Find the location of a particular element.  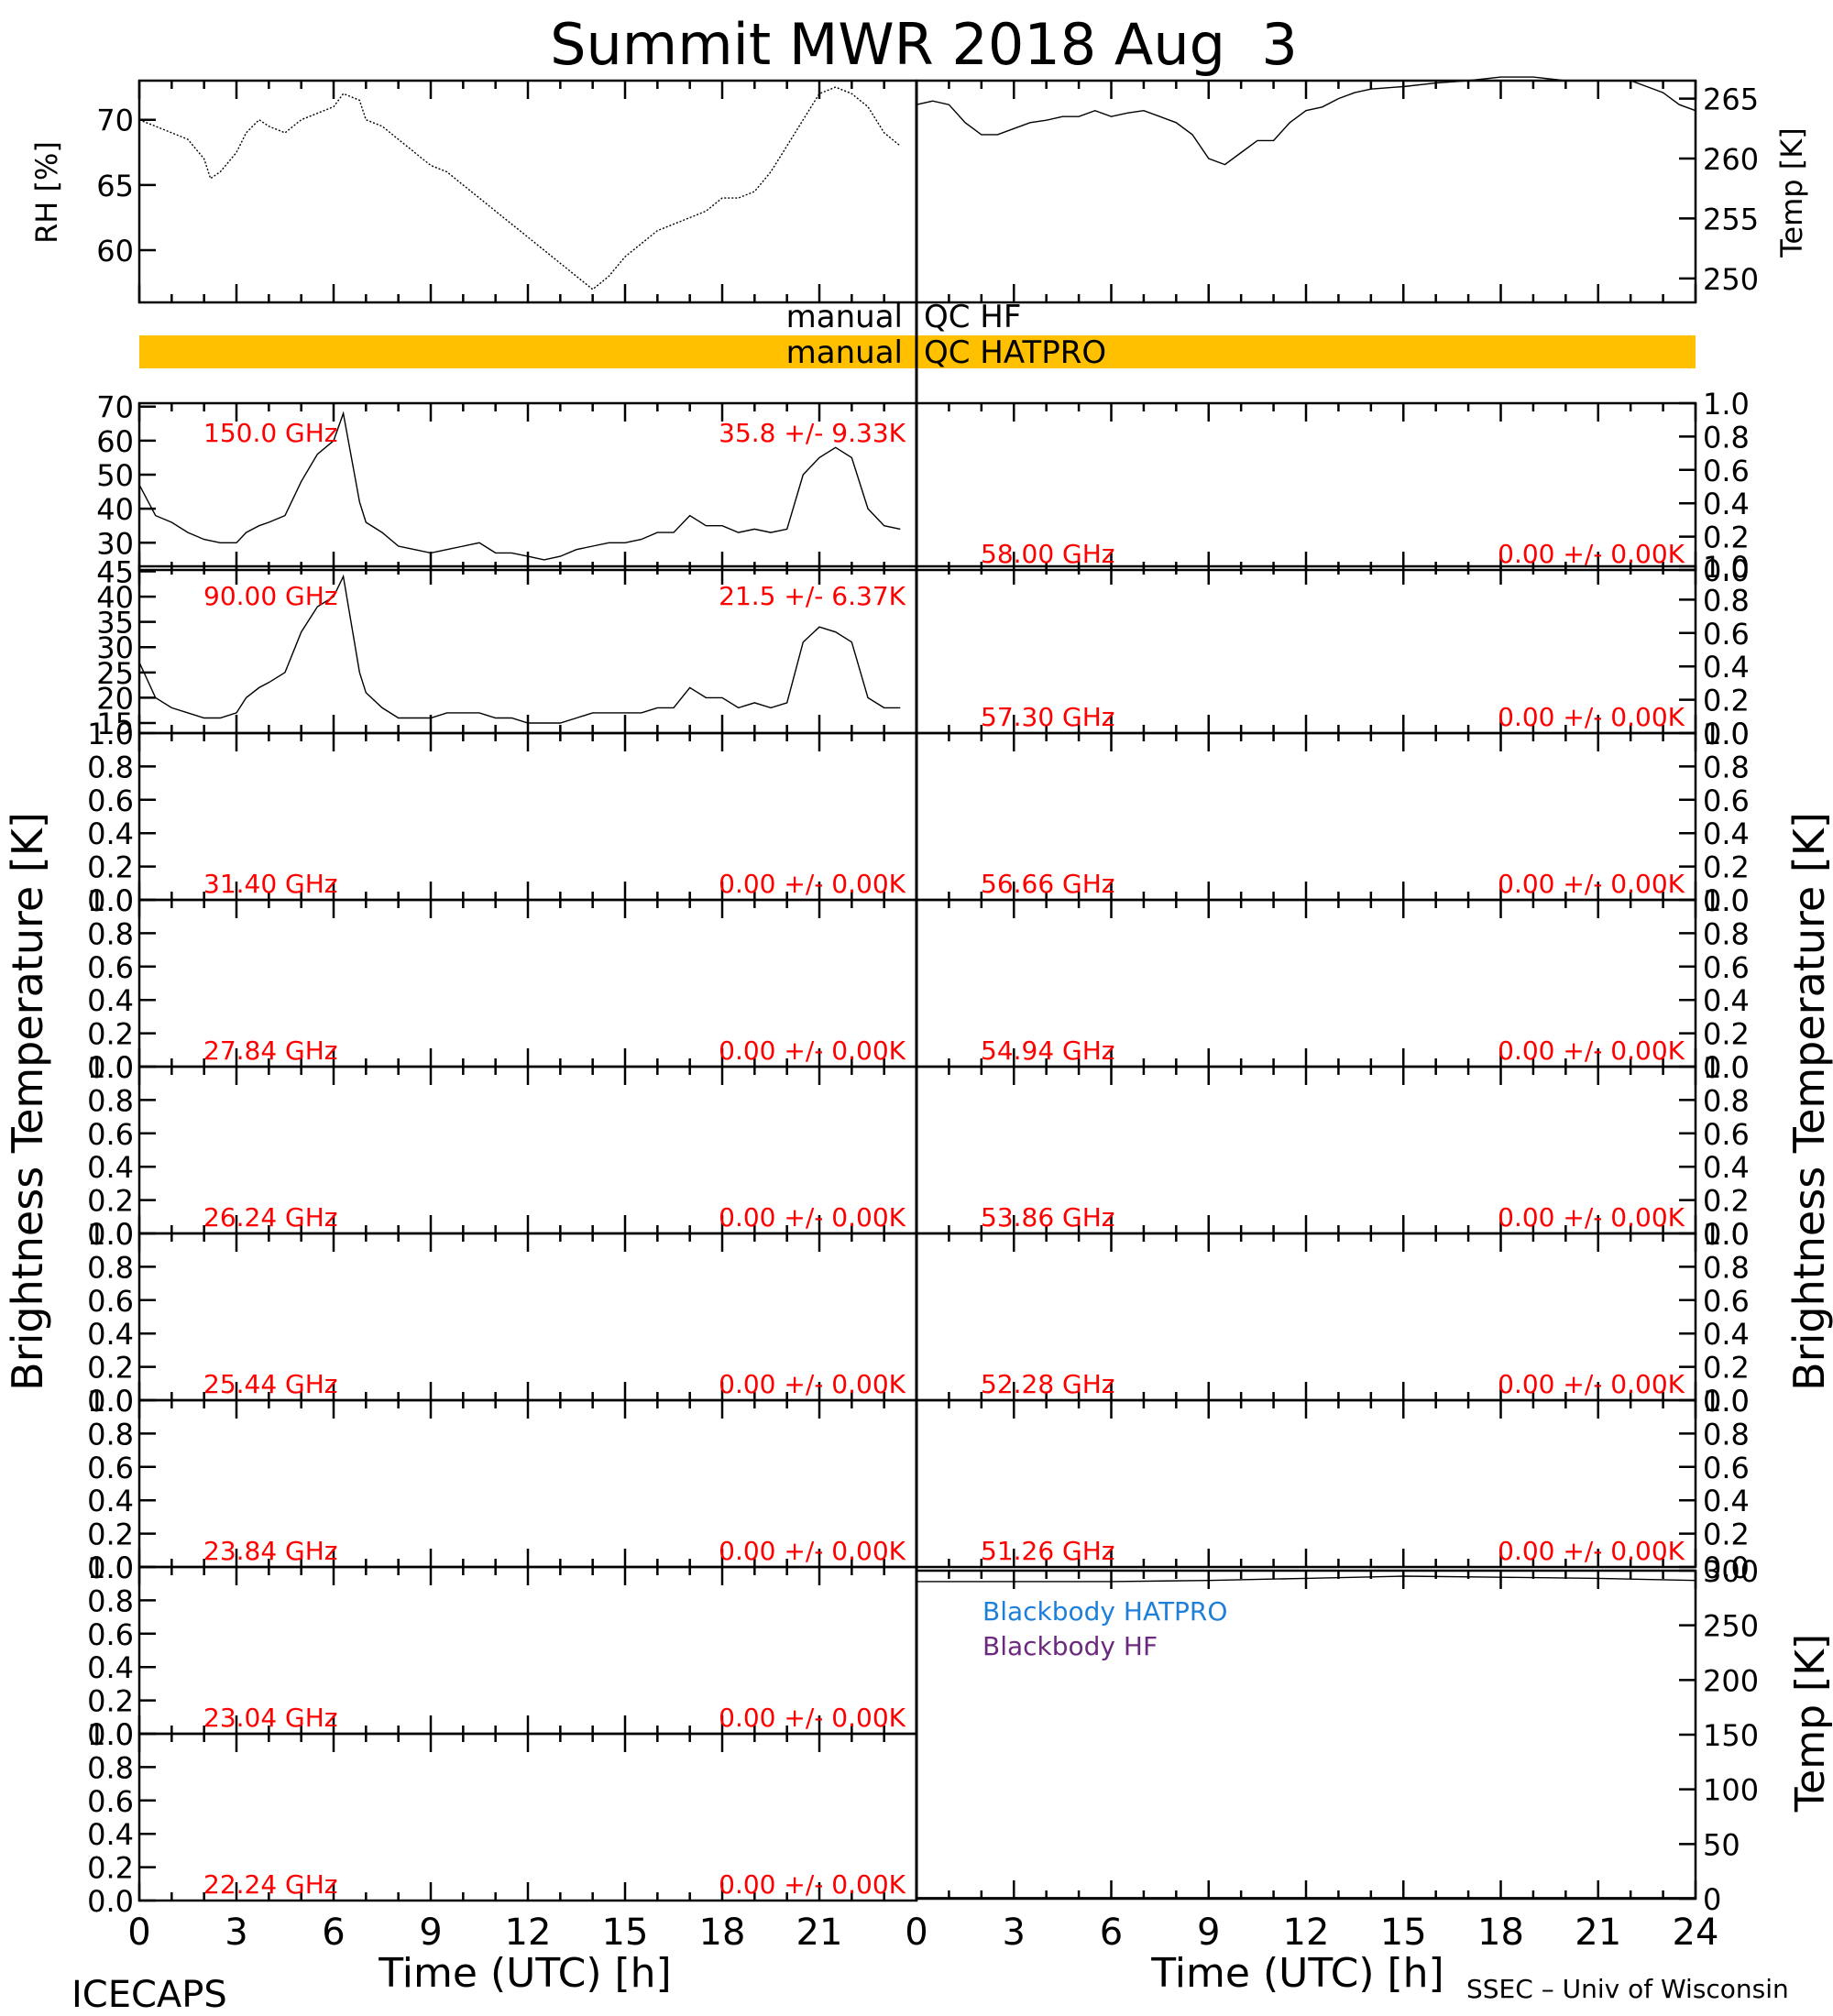

y-tick-label: 260 is located at coordinates (1731, 159).